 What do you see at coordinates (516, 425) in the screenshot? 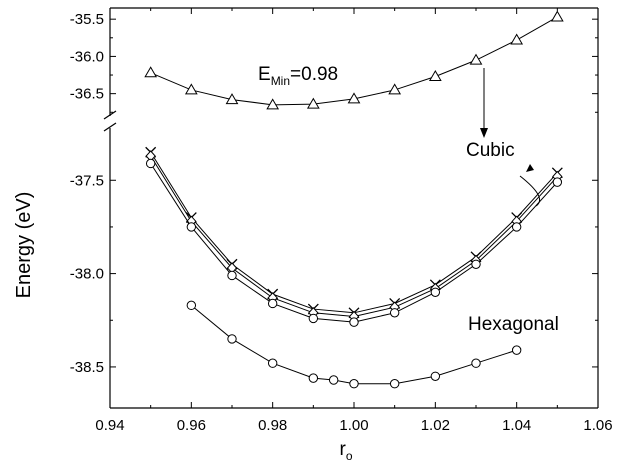
I see `x-tick-label: 1.04` at bounding box center [516, 425].